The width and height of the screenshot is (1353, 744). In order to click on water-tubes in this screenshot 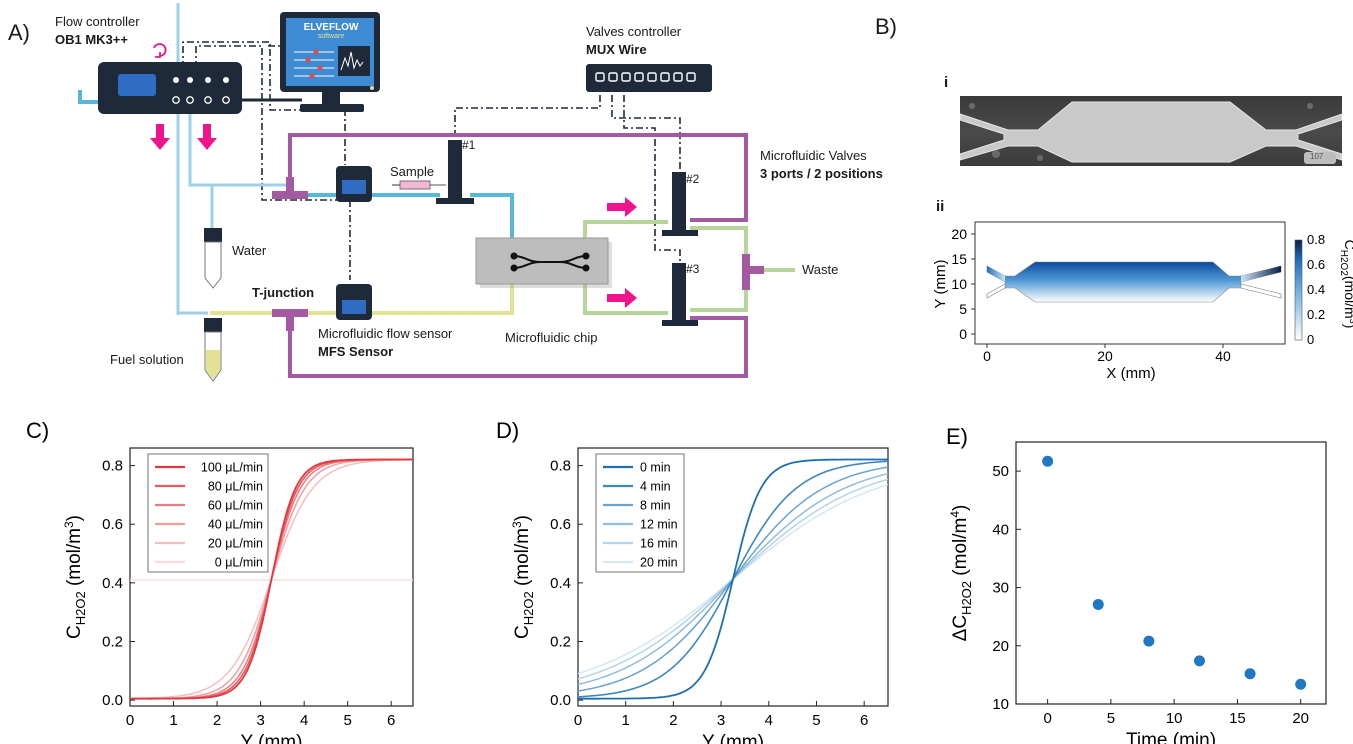, I will do `click(345, 159)`.